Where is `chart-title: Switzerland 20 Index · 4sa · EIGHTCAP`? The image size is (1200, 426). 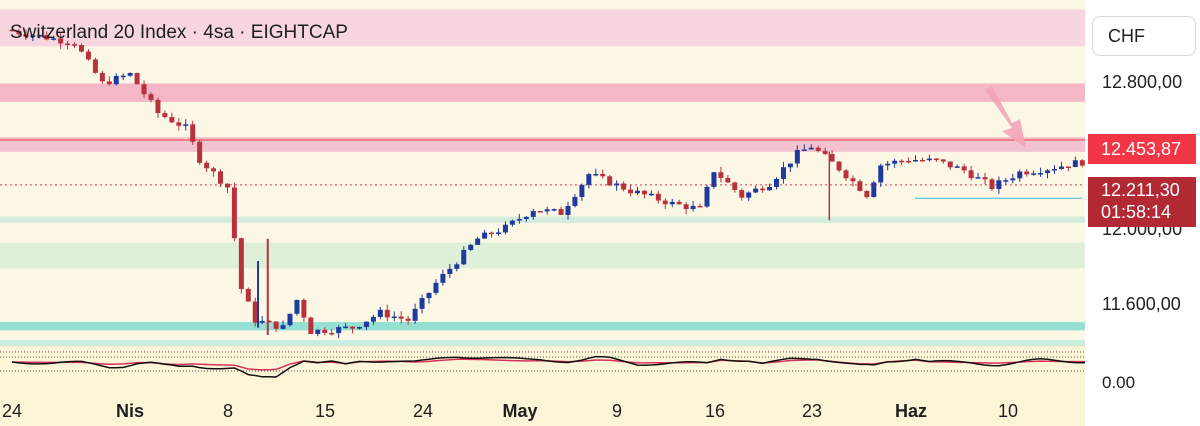 chart-title: Switzerland 20 Index · 4sa · EIGHTCAP is located at coordinates (179, 32).